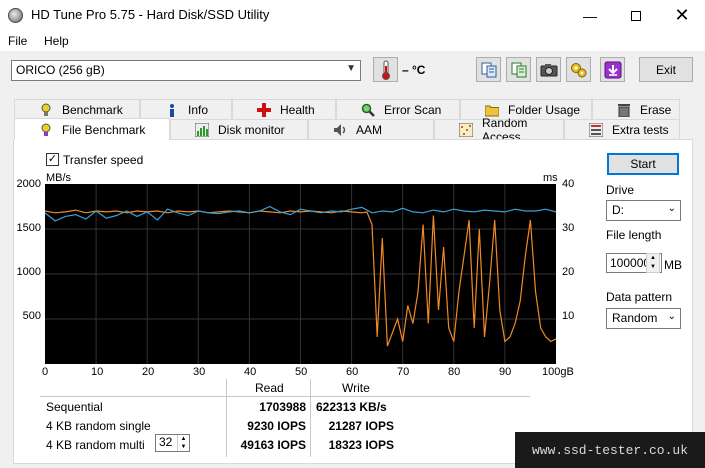 The image size is (705, 468). Describe the element at coordinates (568, 228) in the screenshot. I see `y2-tick-label: 30` at that location.